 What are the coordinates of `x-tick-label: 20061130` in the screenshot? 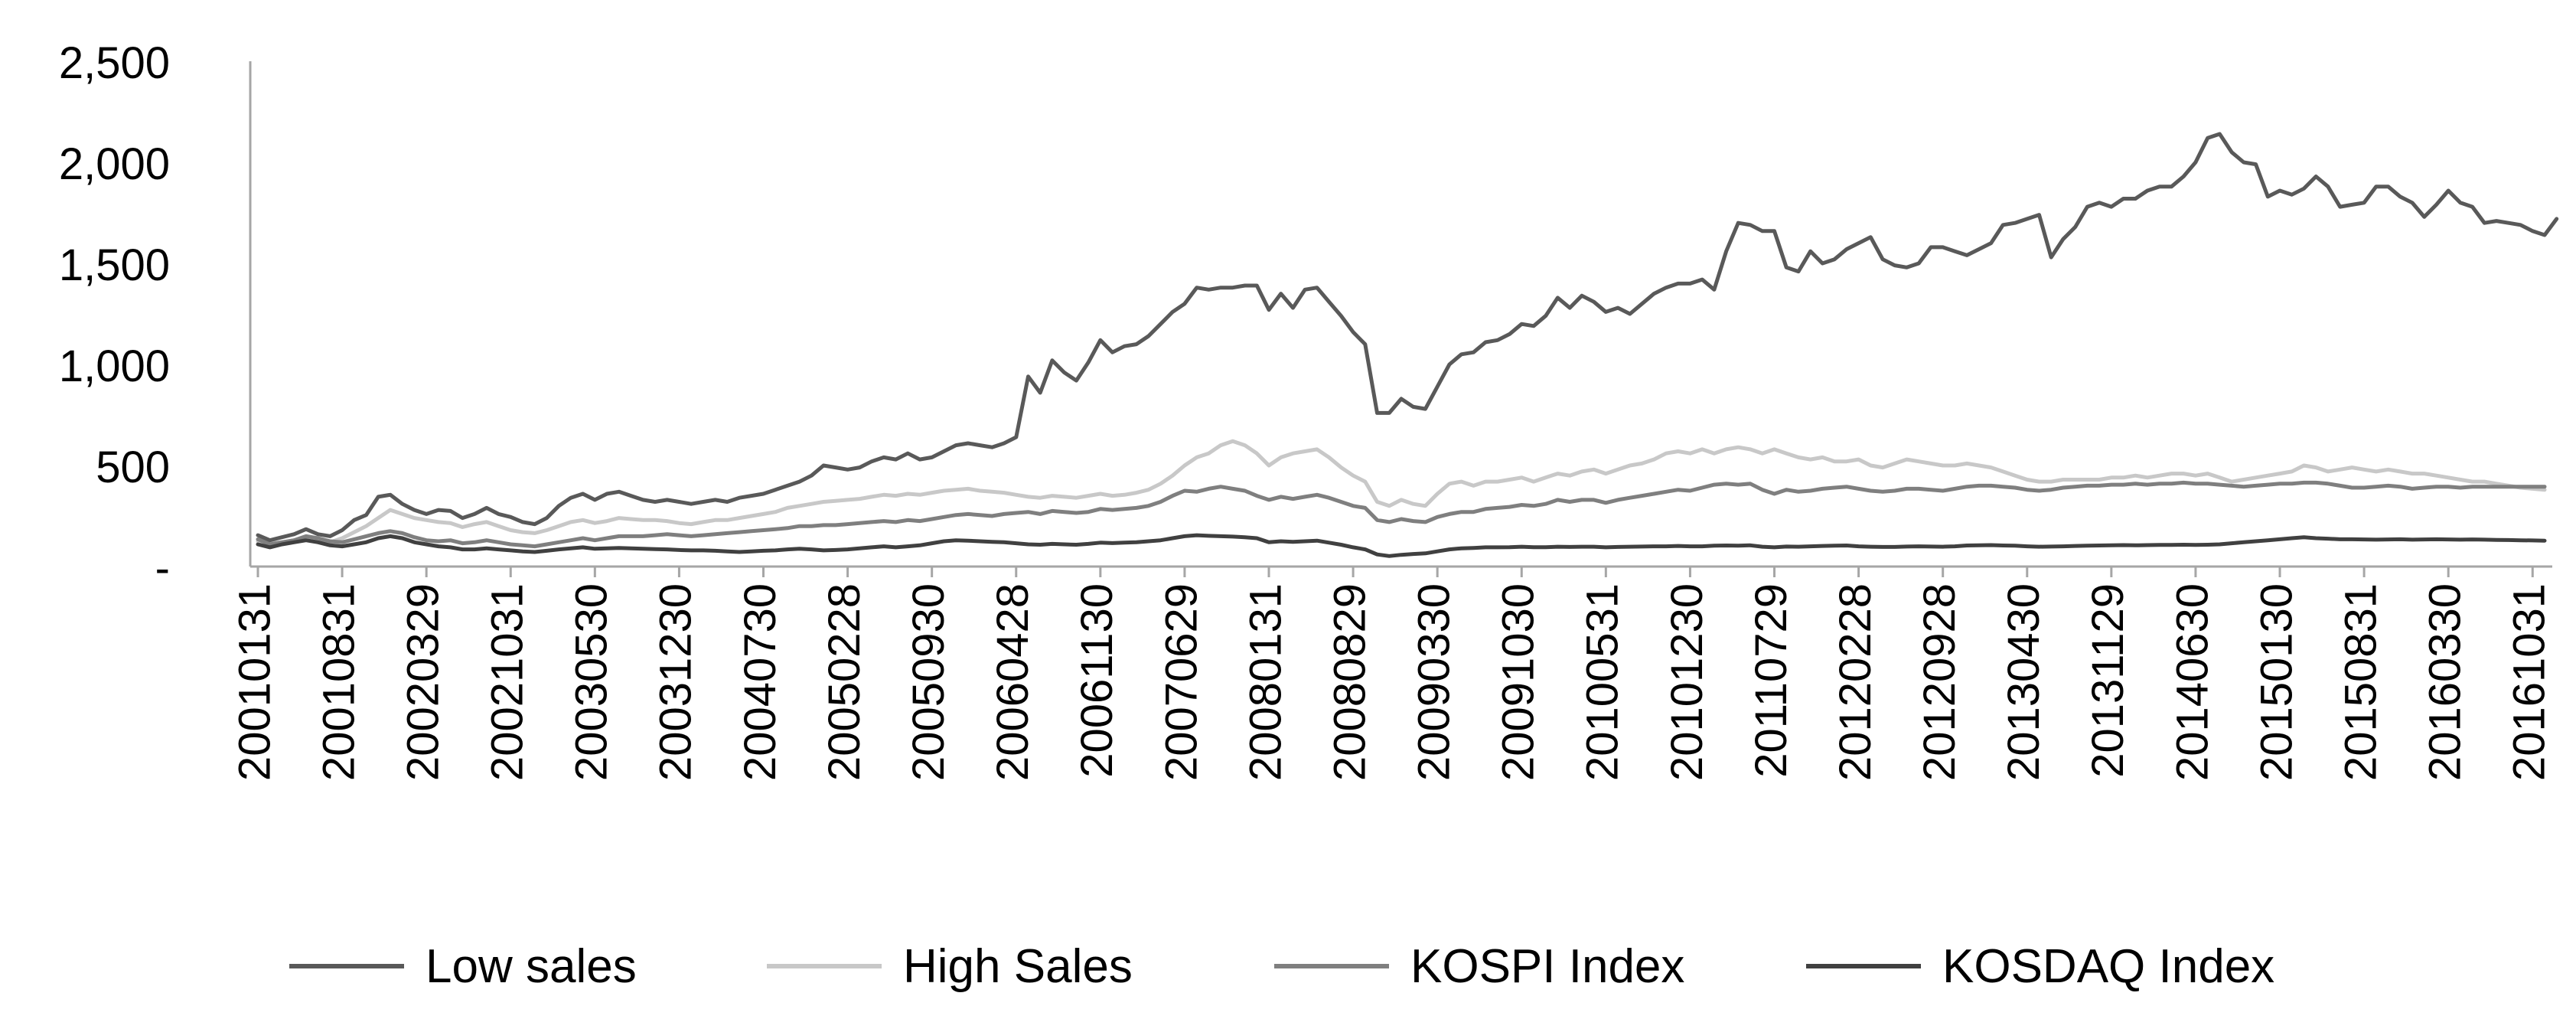 It's located at (1097, 680).